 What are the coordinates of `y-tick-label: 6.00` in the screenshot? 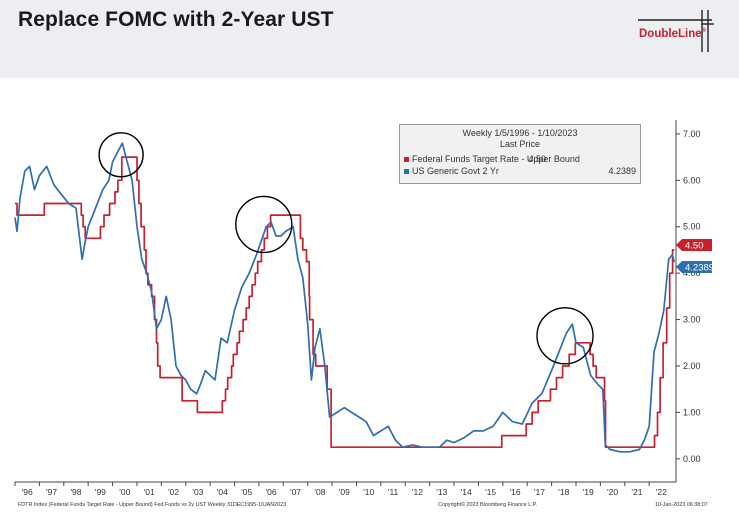 It's located at (692, 180).